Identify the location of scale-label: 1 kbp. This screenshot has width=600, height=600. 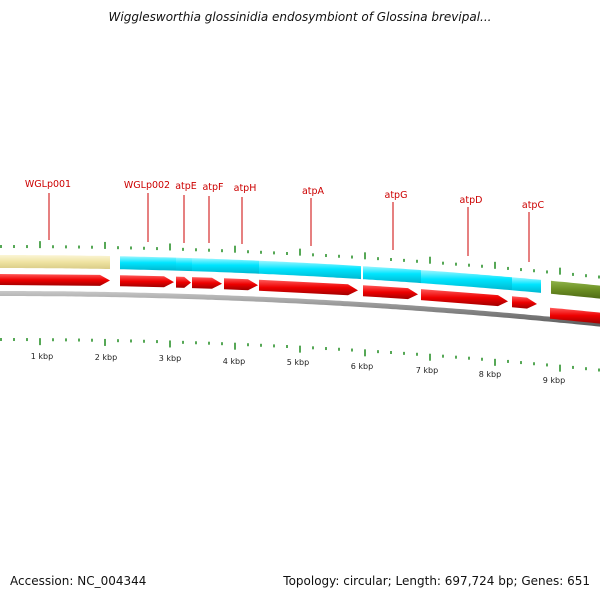
(42, 356).